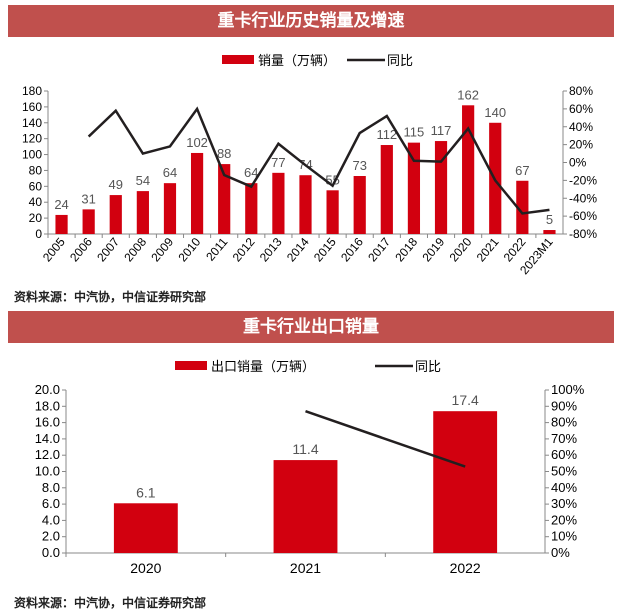  I want to click on x-tick-label: 2009, so click(162, 250).